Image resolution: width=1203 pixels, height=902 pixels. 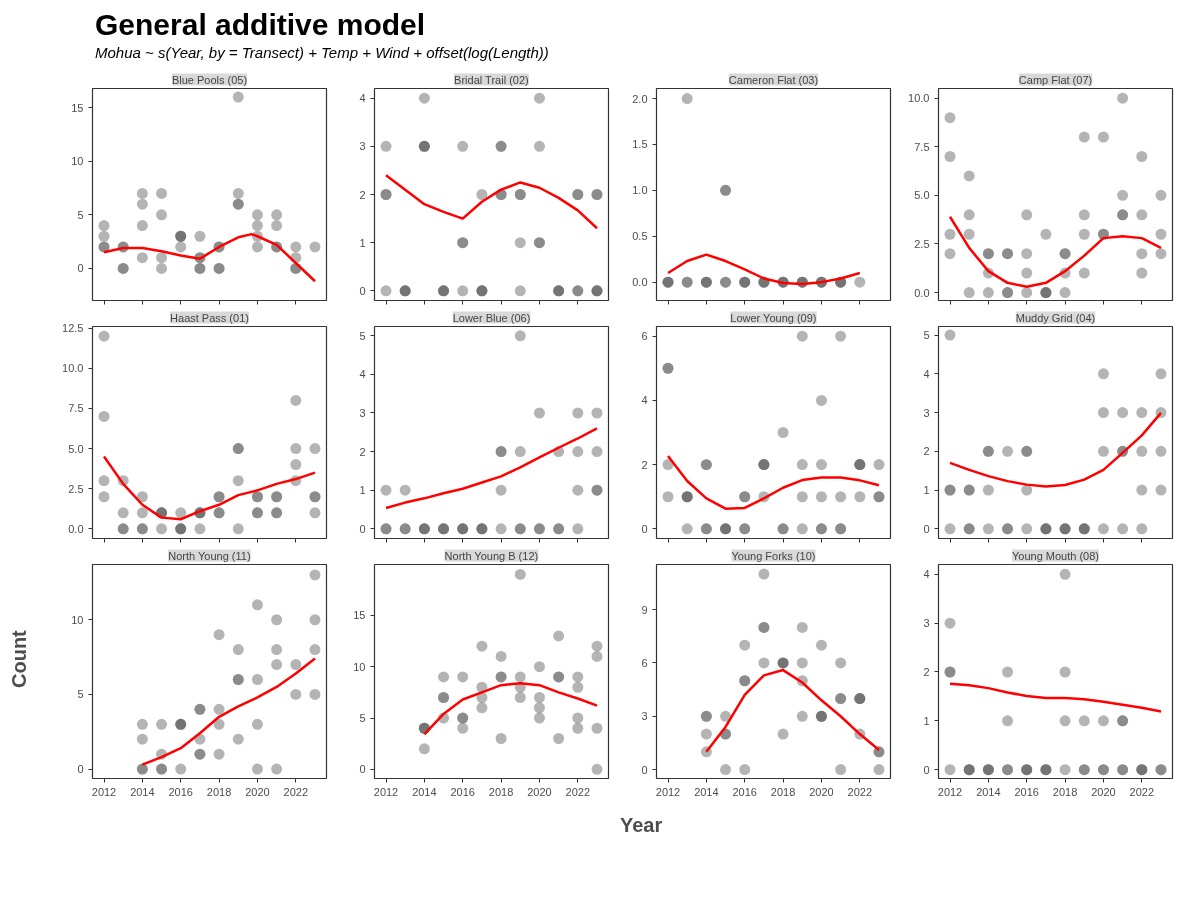 What do you see at coordinates (640, 144) in the screenshot?
I see `y-tick-label: 1.5` at bounding box center [640, 144].